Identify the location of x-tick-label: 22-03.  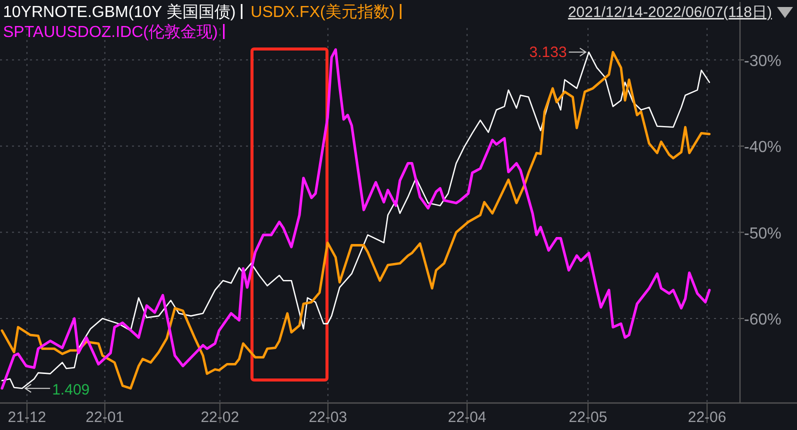
(328, 417).